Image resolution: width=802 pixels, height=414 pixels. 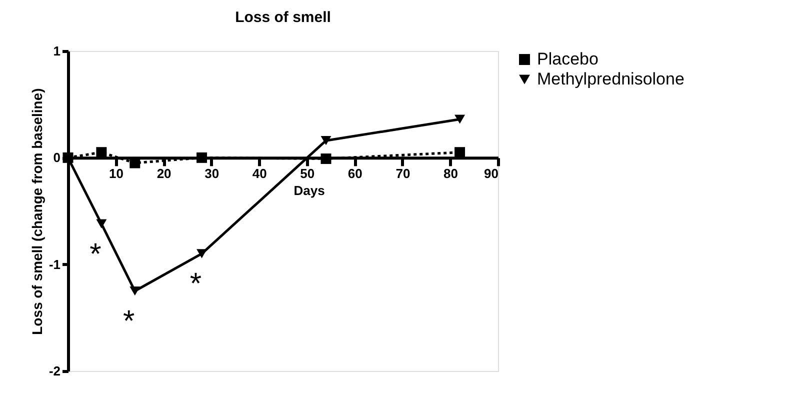 I want to click on y-tick-label: -2, so click(x=54, y=371).